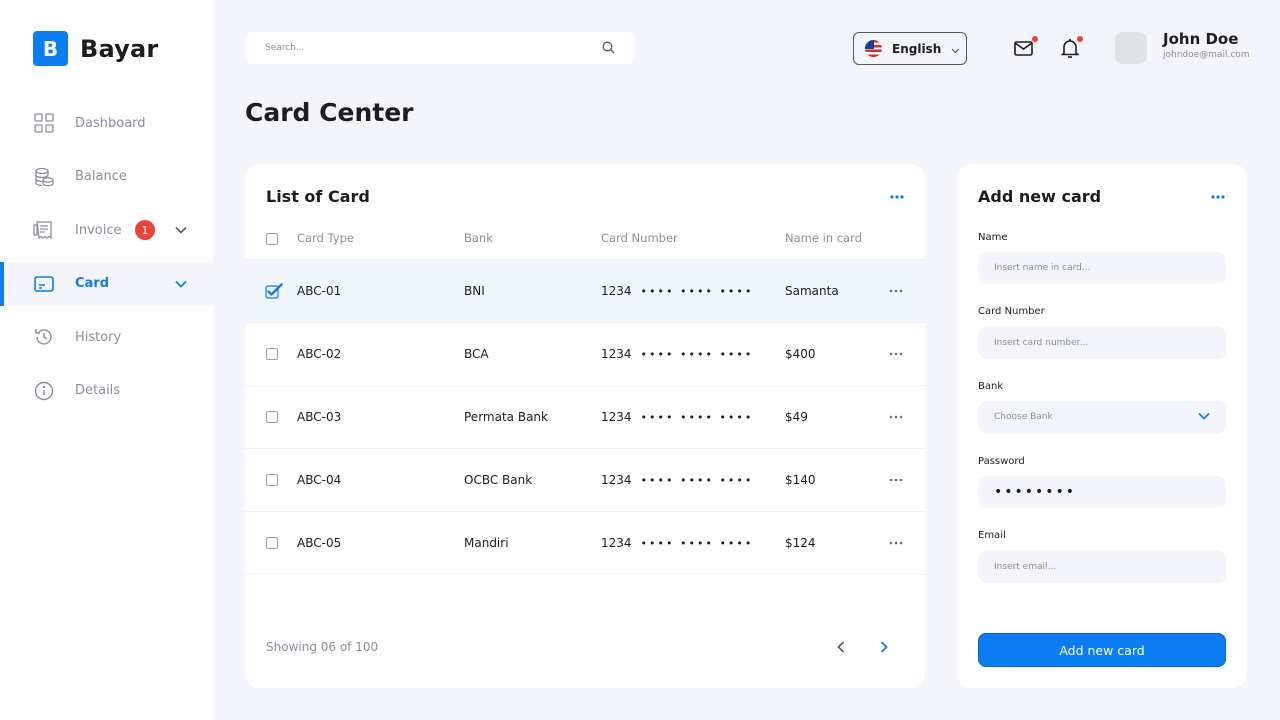 The height and width of the screenshot is (720, 1280). I want to click on page-title: Card Center, so click(329, 112).